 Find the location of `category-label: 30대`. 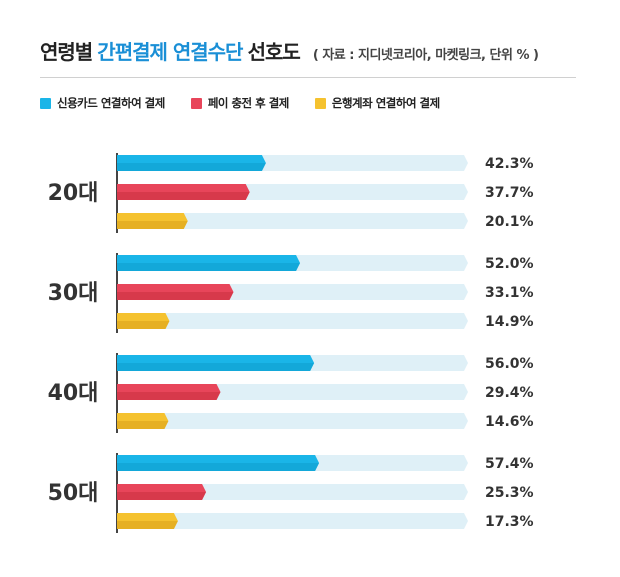

category-label: 30대 is located at coordinates (73, 293).